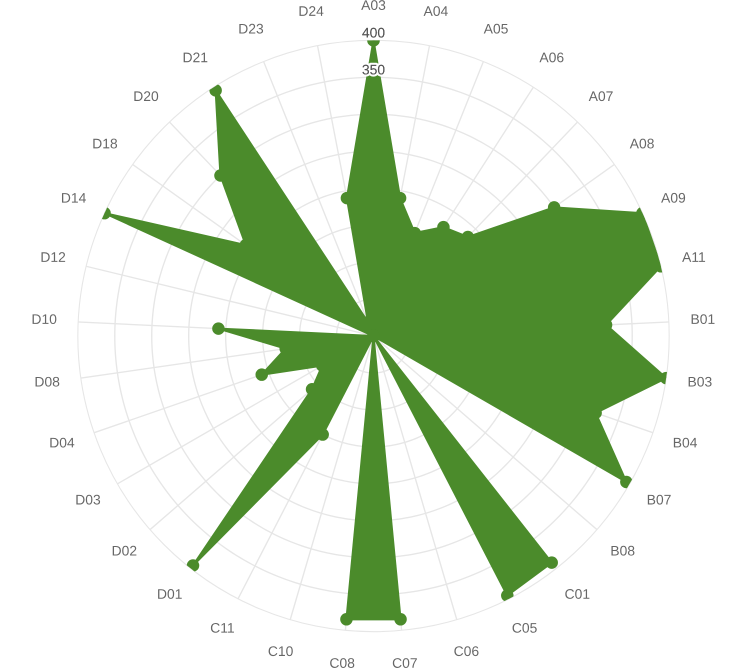 The height and width of the screenshot is (672, 747). I want to click on spoke-label: D23, so click(251, 29).